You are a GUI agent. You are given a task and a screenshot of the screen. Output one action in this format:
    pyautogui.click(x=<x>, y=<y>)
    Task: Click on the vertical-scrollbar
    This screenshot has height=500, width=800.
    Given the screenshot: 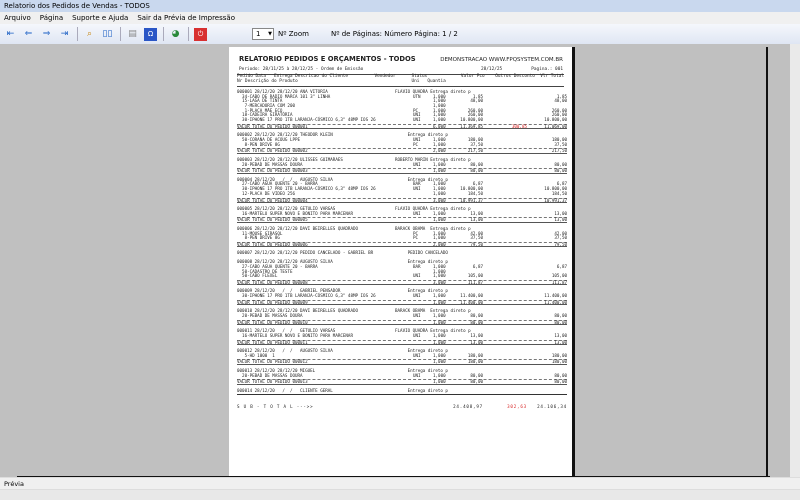 What is the action you would take?
    pyautogui.click(x=795, y=260)
    